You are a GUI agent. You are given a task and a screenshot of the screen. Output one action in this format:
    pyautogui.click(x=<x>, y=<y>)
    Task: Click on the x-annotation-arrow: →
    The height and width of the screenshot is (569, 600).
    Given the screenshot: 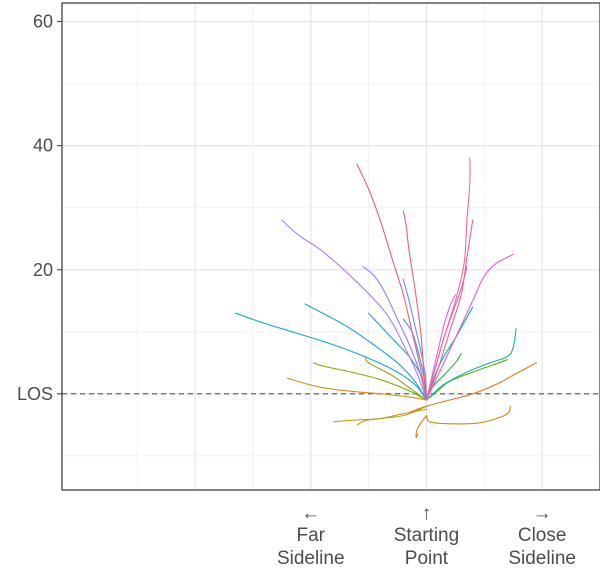 What is the action you would take?
    pyautogui.click(x=542, y=513)
    